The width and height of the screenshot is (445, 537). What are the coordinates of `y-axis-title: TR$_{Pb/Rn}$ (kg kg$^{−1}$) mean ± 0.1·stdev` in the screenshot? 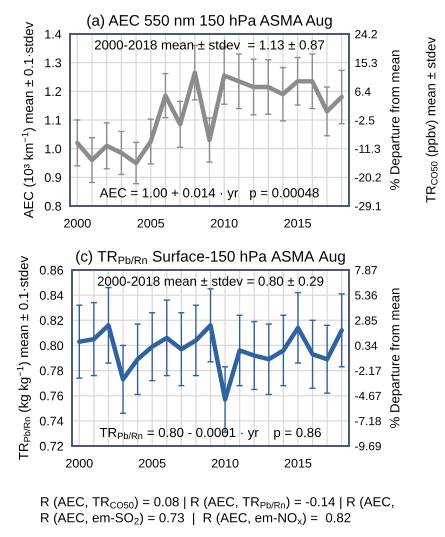 It's located at (23, 358).